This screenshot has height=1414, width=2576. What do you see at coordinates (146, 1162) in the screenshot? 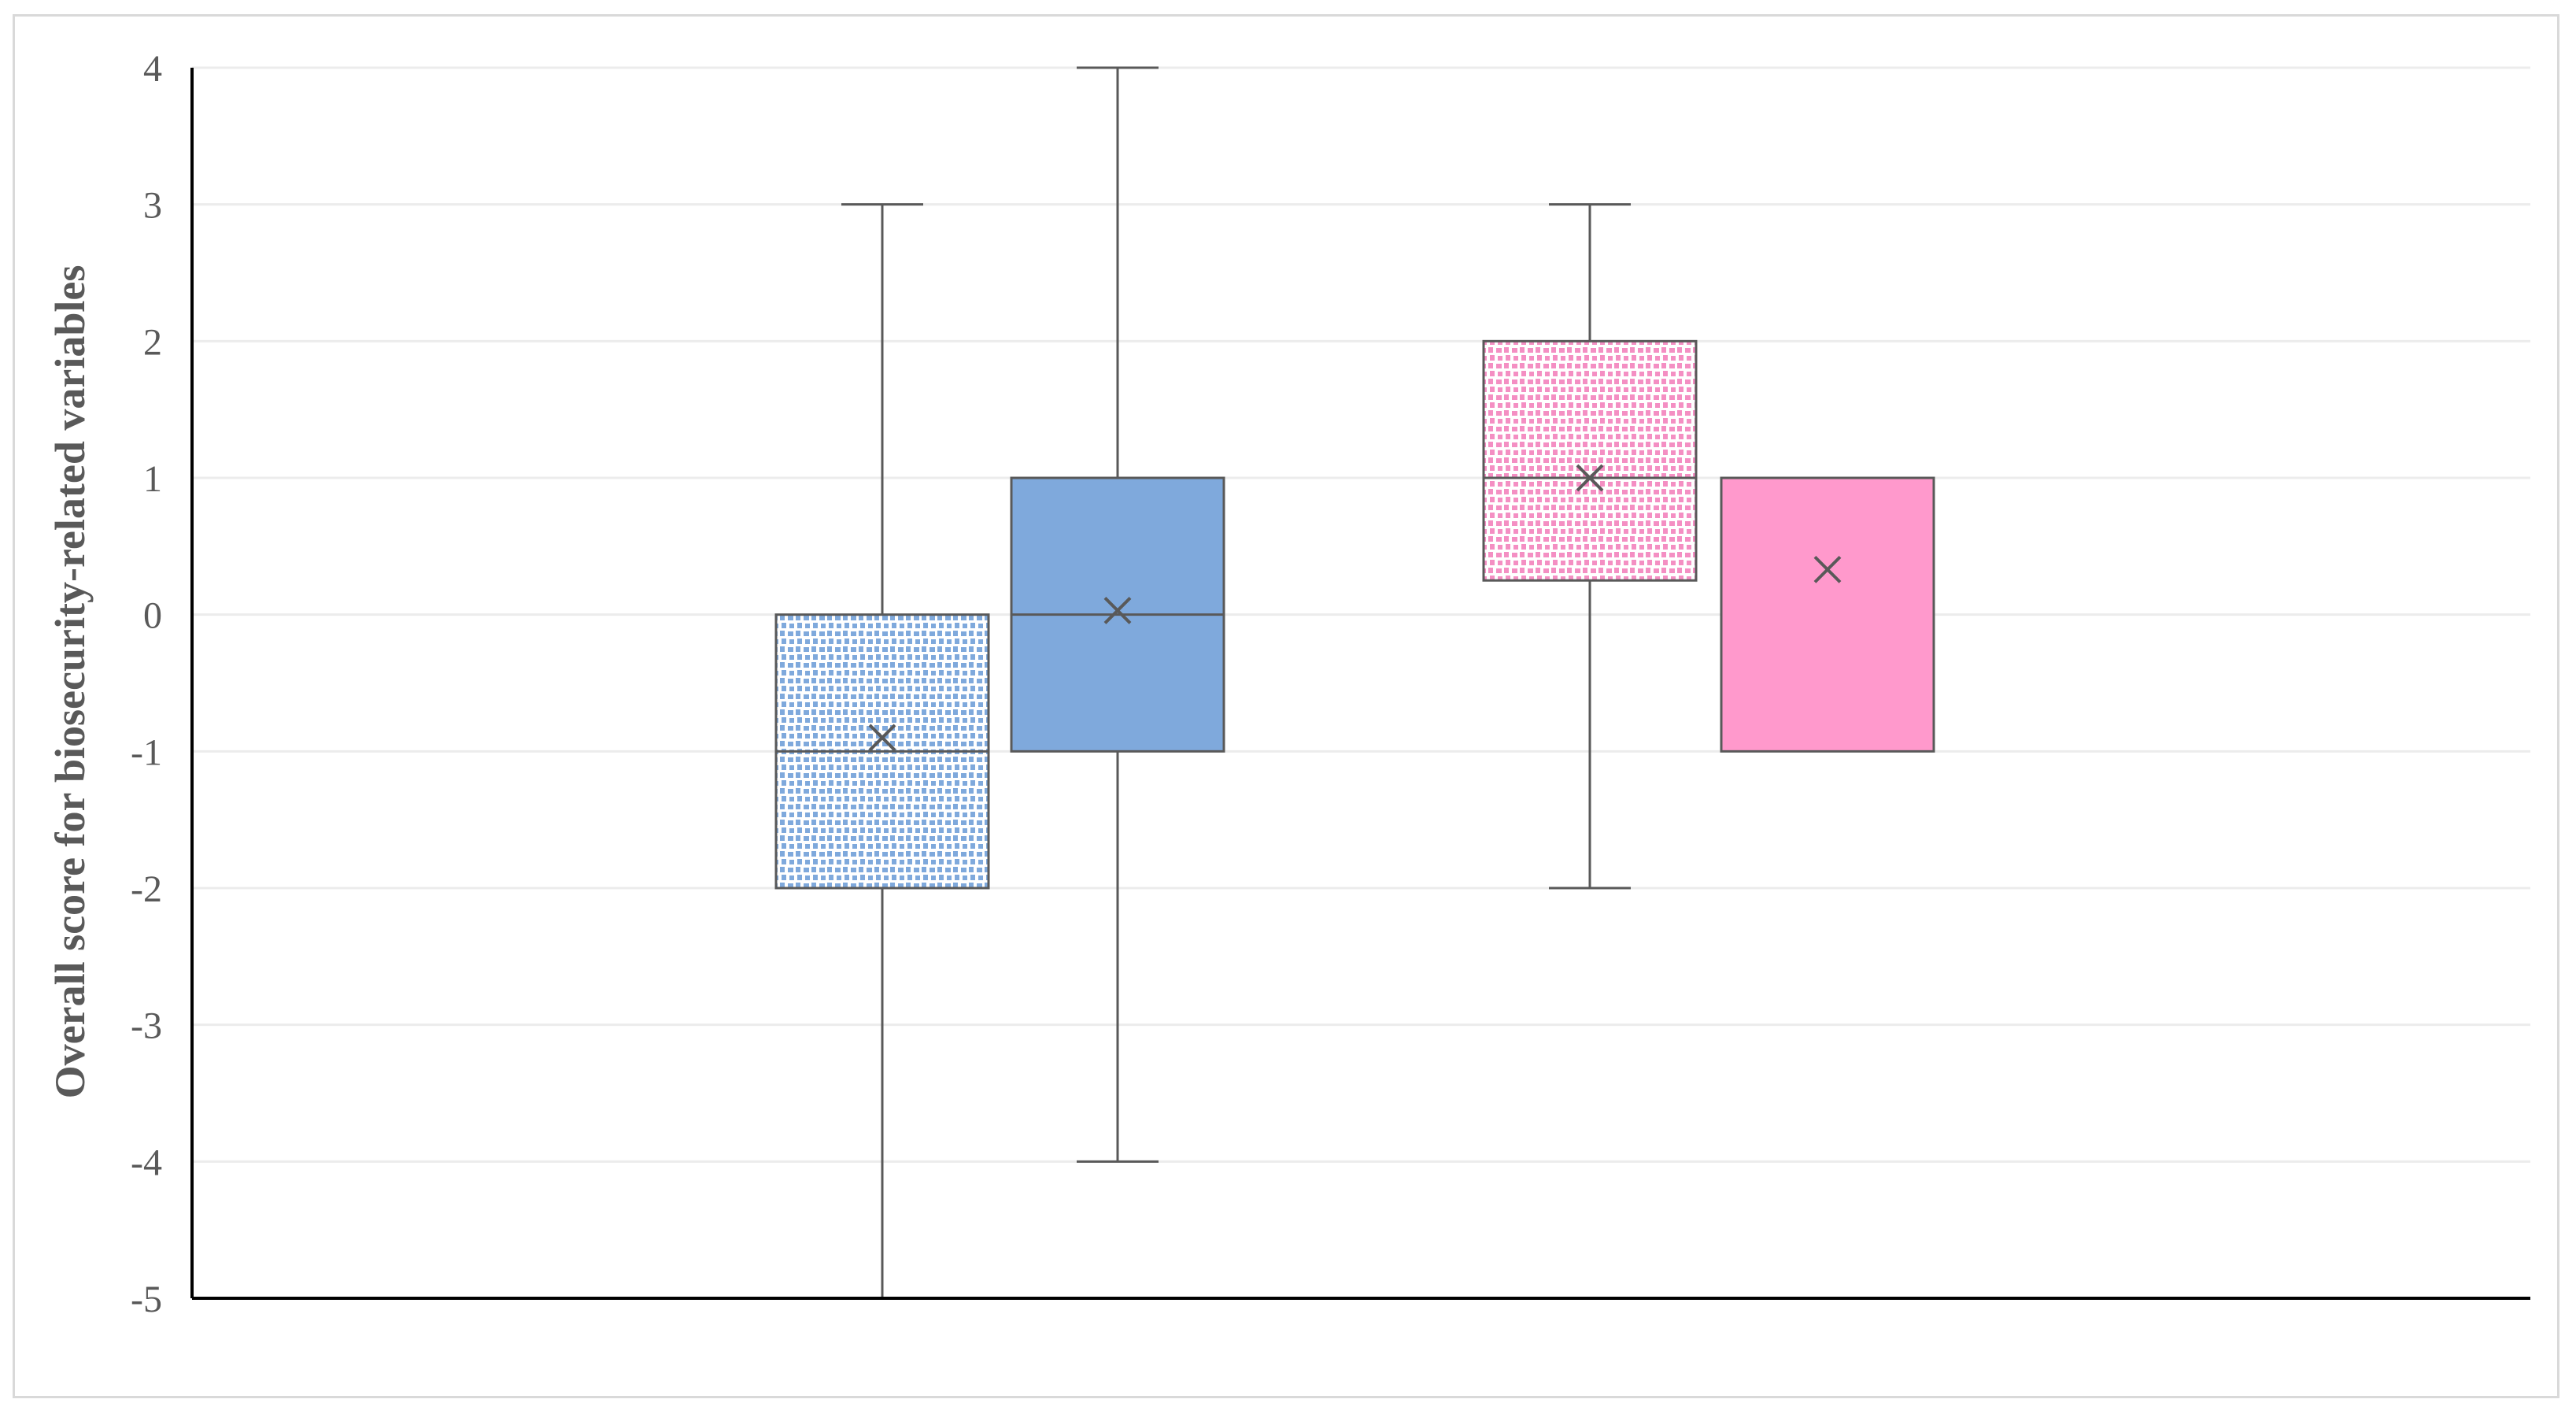
I see `y-tick-label: -4` at bounding box center [146, 1162].